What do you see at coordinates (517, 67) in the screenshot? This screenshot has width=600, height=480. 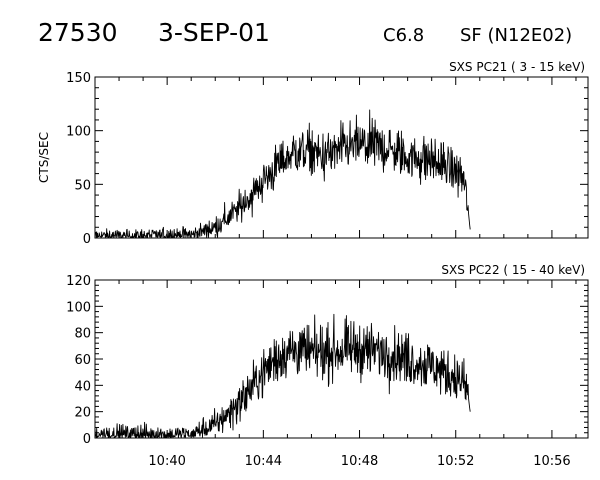 I see `panel-title: SXS PC21 ( 3 - 15 keV)` at bounding box center [517, 67].